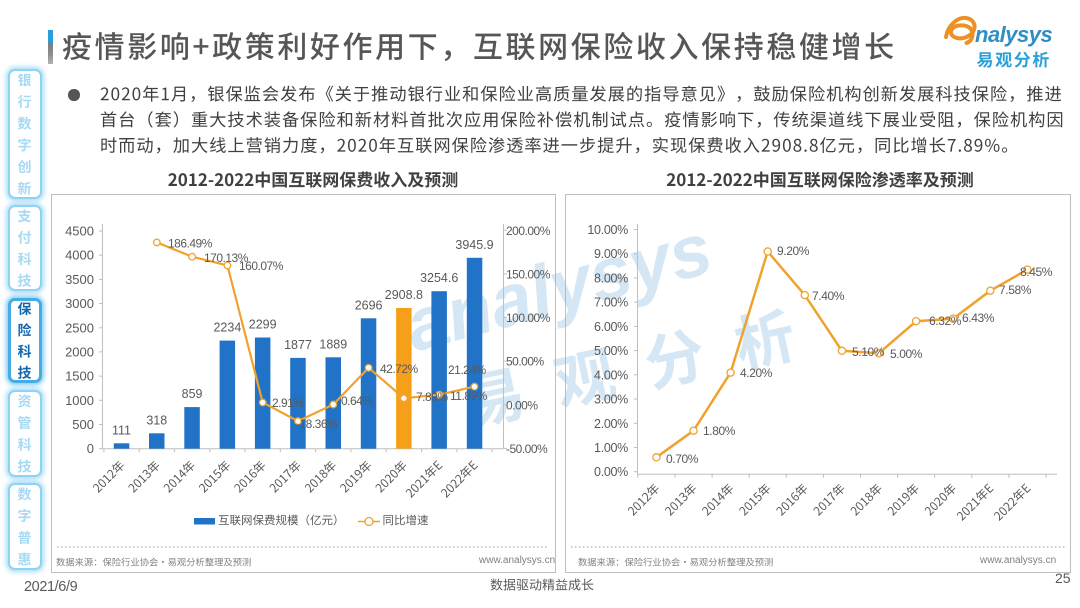 Image resolution: width=1080 pixels, height=608 pixels. I want to click on svg-text: 0, so click(90, 448).